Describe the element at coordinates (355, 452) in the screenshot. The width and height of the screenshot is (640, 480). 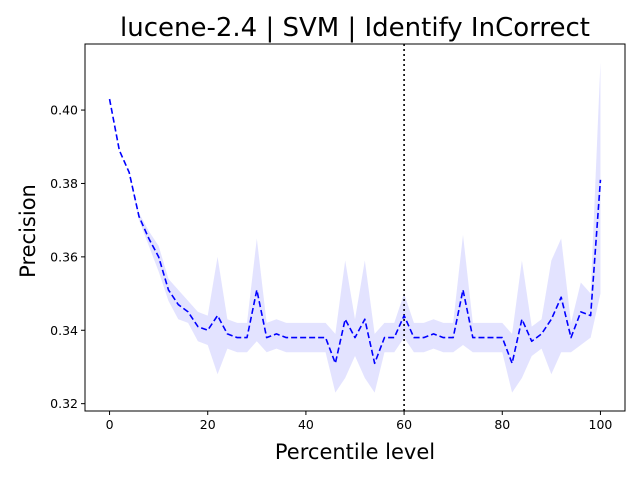
I see `x-axis-label: Percentile level` at that location.